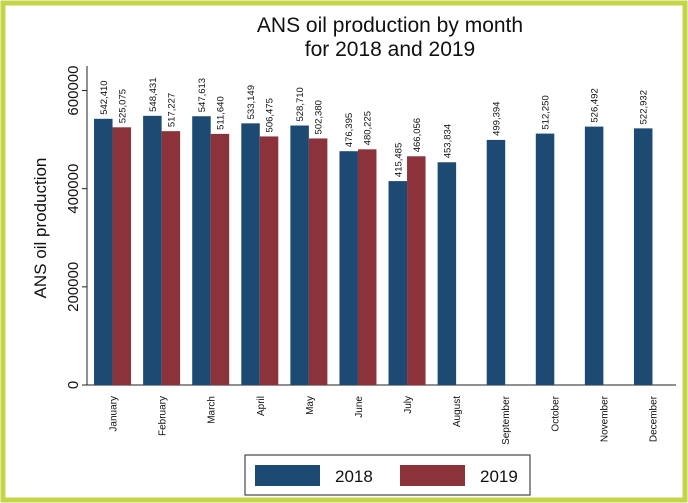 This screenshot has width=688, height=503. What do you see at coordinates (163, 416) in the screenshot?
I see `x-tick-label: February` at bounding box center [163, 416].